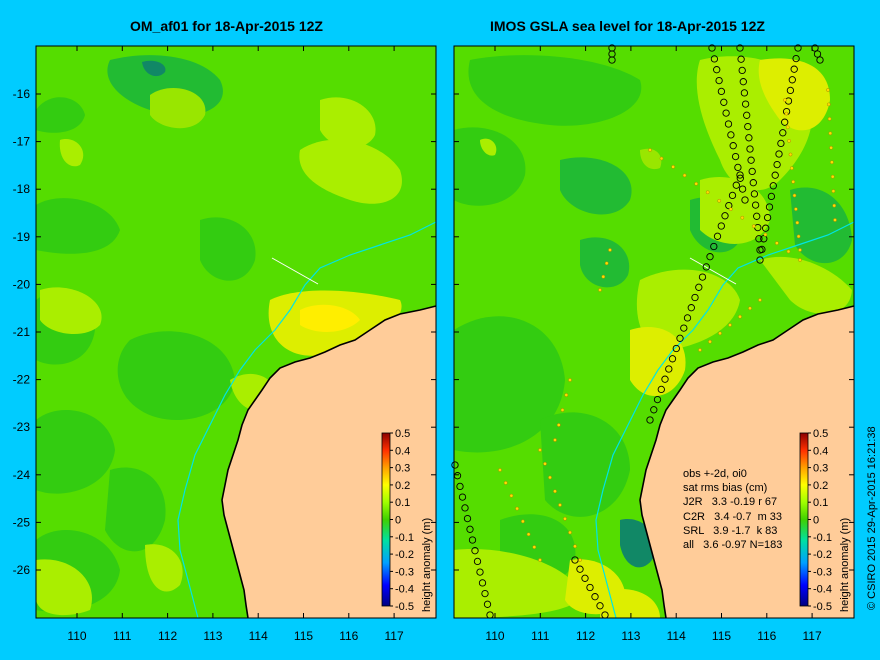 Image resolution: width=880 pixels, height=660 pixels. Describe the element at coordinates (713, 271) in the screenshot. I see `right-transect-line` at that location.